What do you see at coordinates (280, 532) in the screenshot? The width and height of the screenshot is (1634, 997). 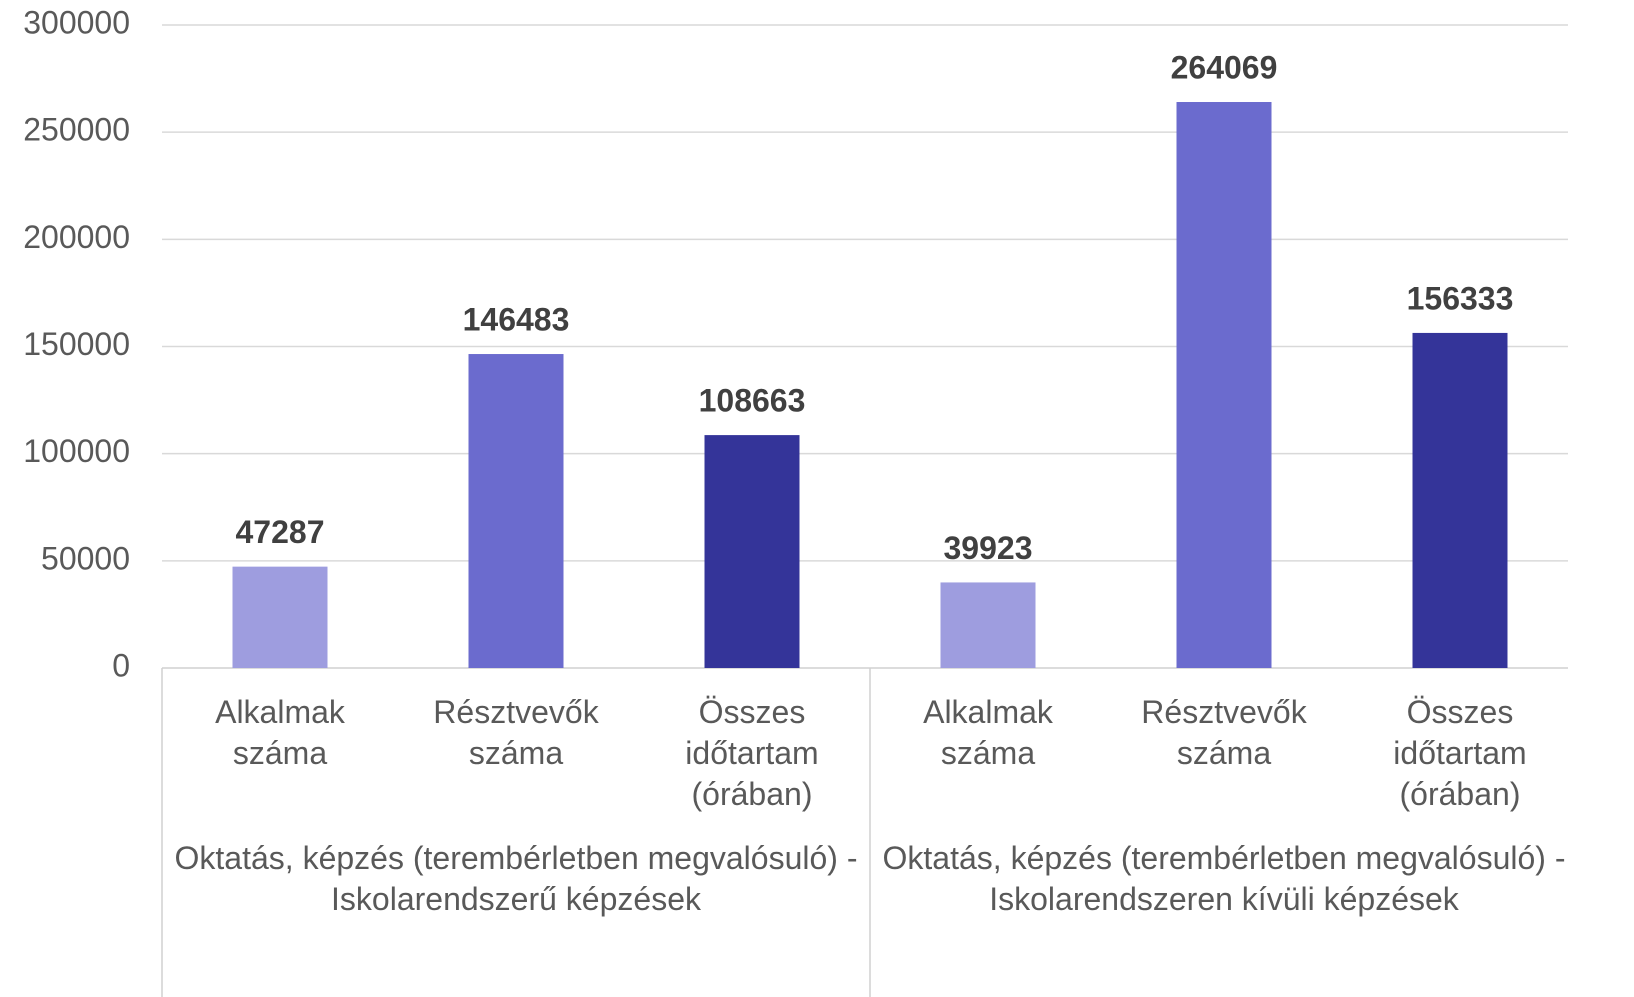 I see `data-label: 47287` at bounding box center [280, 532].